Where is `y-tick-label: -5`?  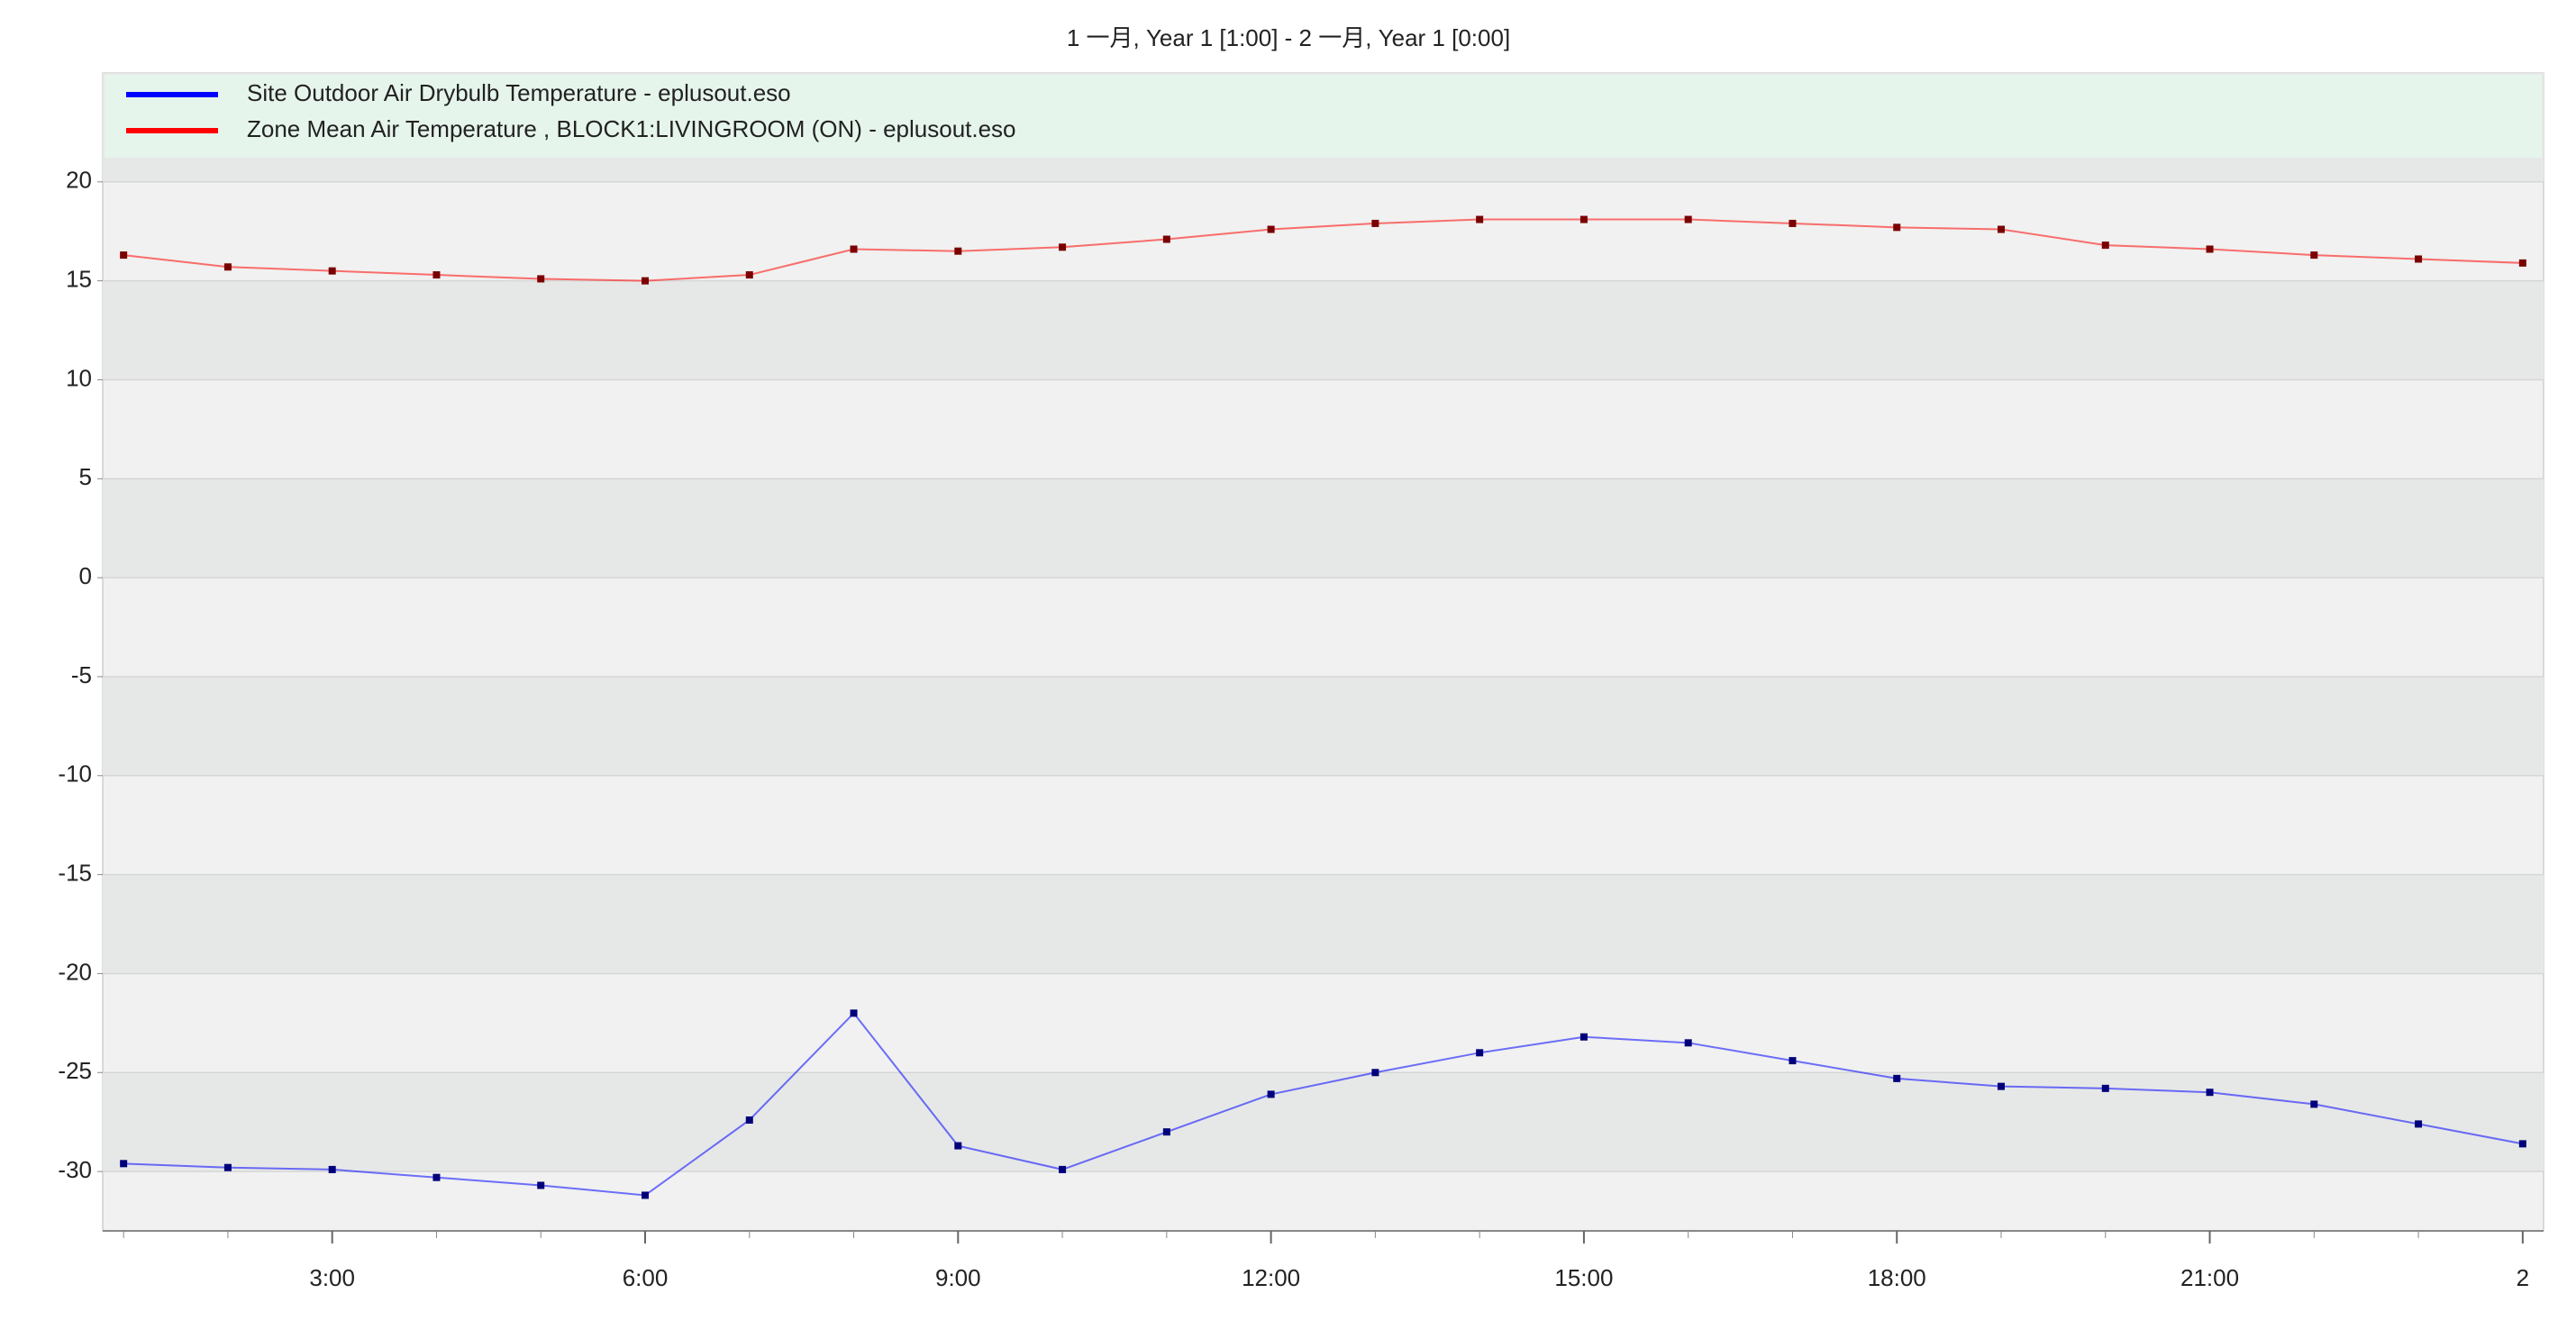 y-tick-label: -5 is located at coordinates (81, 674).